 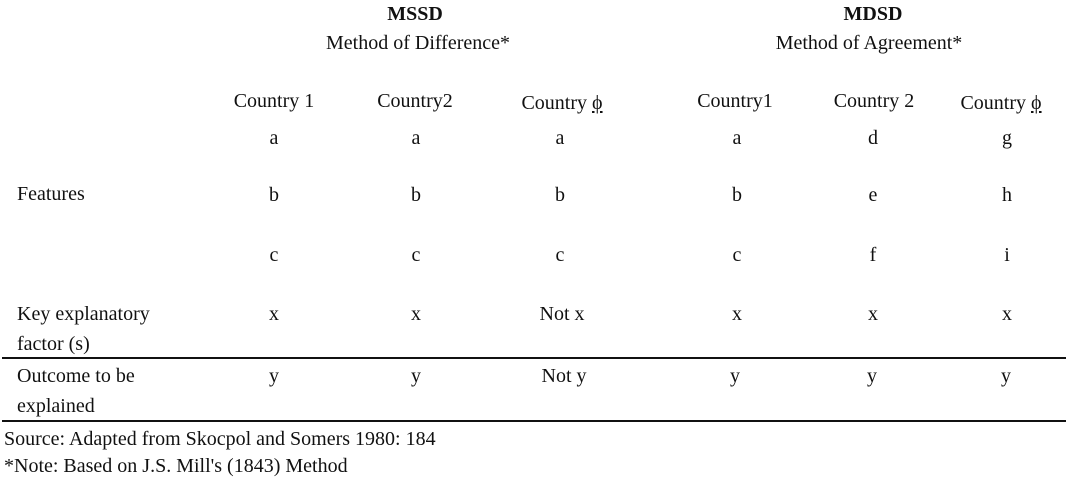 I want to click on row-label-features: Features, so click(x=51, y=194).